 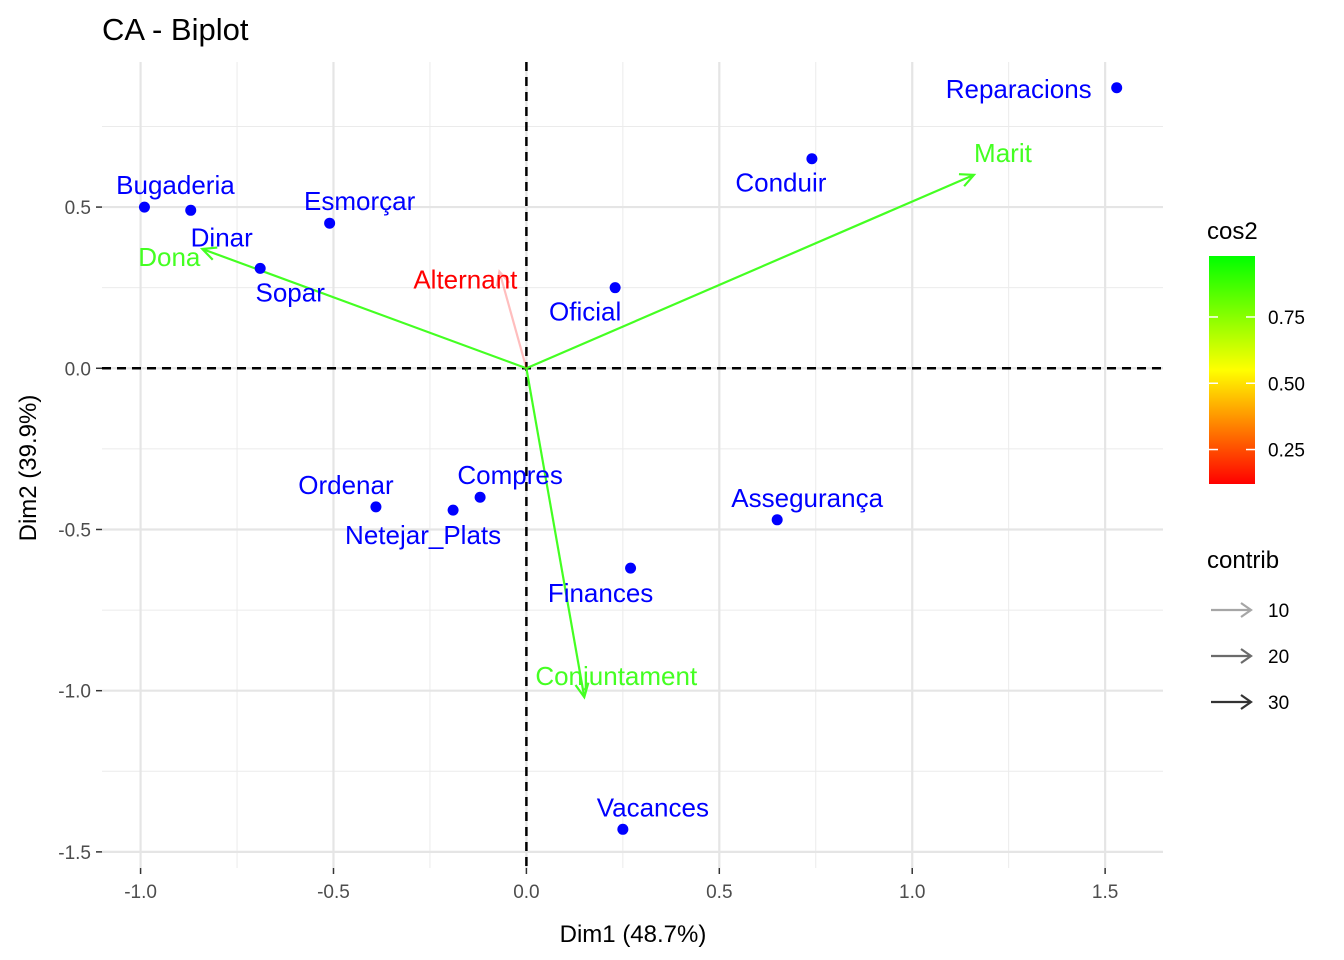 What do you see at coordinates (376, 507) in the screenshot?
I see `point-ordenar` at bounding box center [376, 507].